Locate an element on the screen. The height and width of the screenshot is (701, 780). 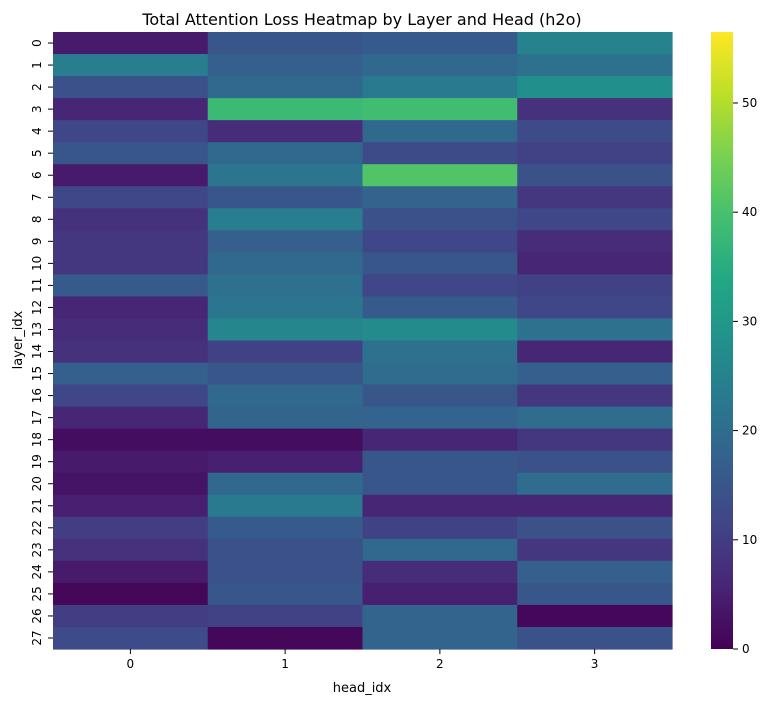
y-tick-label: 15 is located at coordinates (37, 373).